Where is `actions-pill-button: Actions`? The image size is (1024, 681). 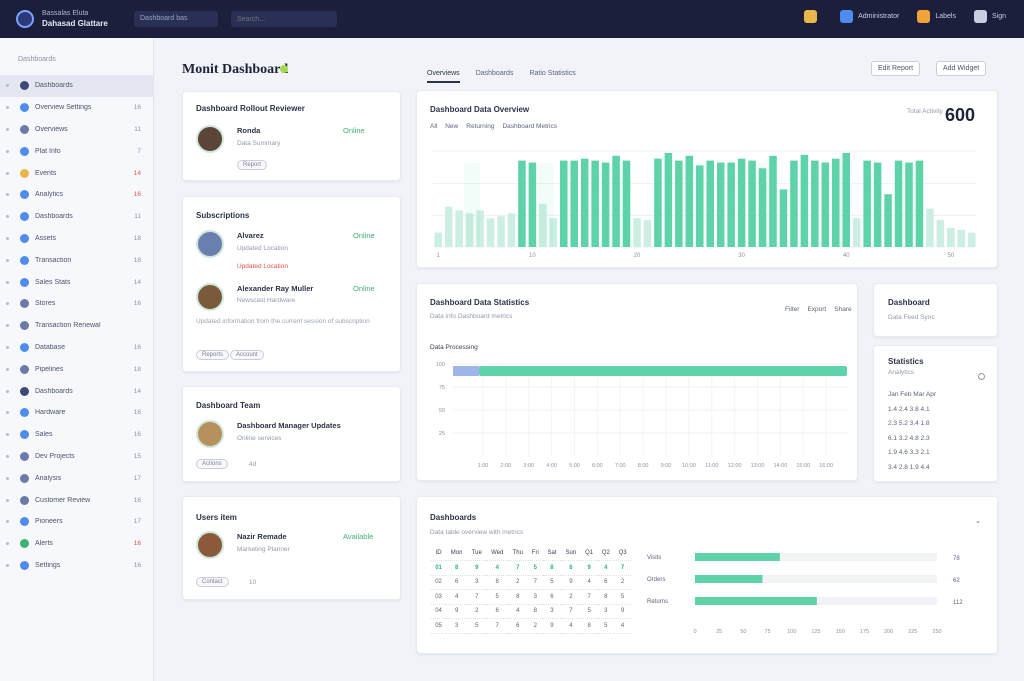
actions-pill-button: Actions is located at coordinates (212, 464).